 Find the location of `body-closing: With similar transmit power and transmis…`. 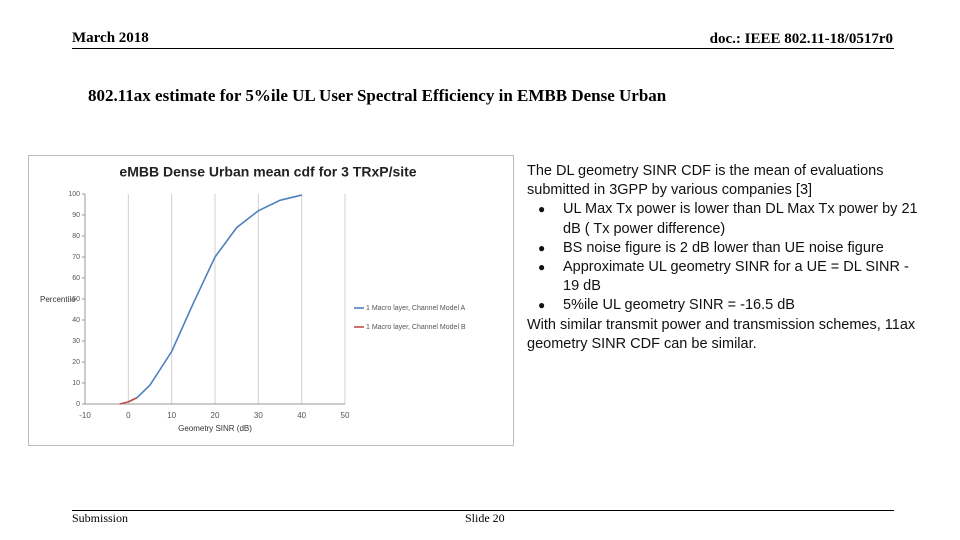

body-closing: With similar transmit power and transmis… is located at coordinates (721, 334).